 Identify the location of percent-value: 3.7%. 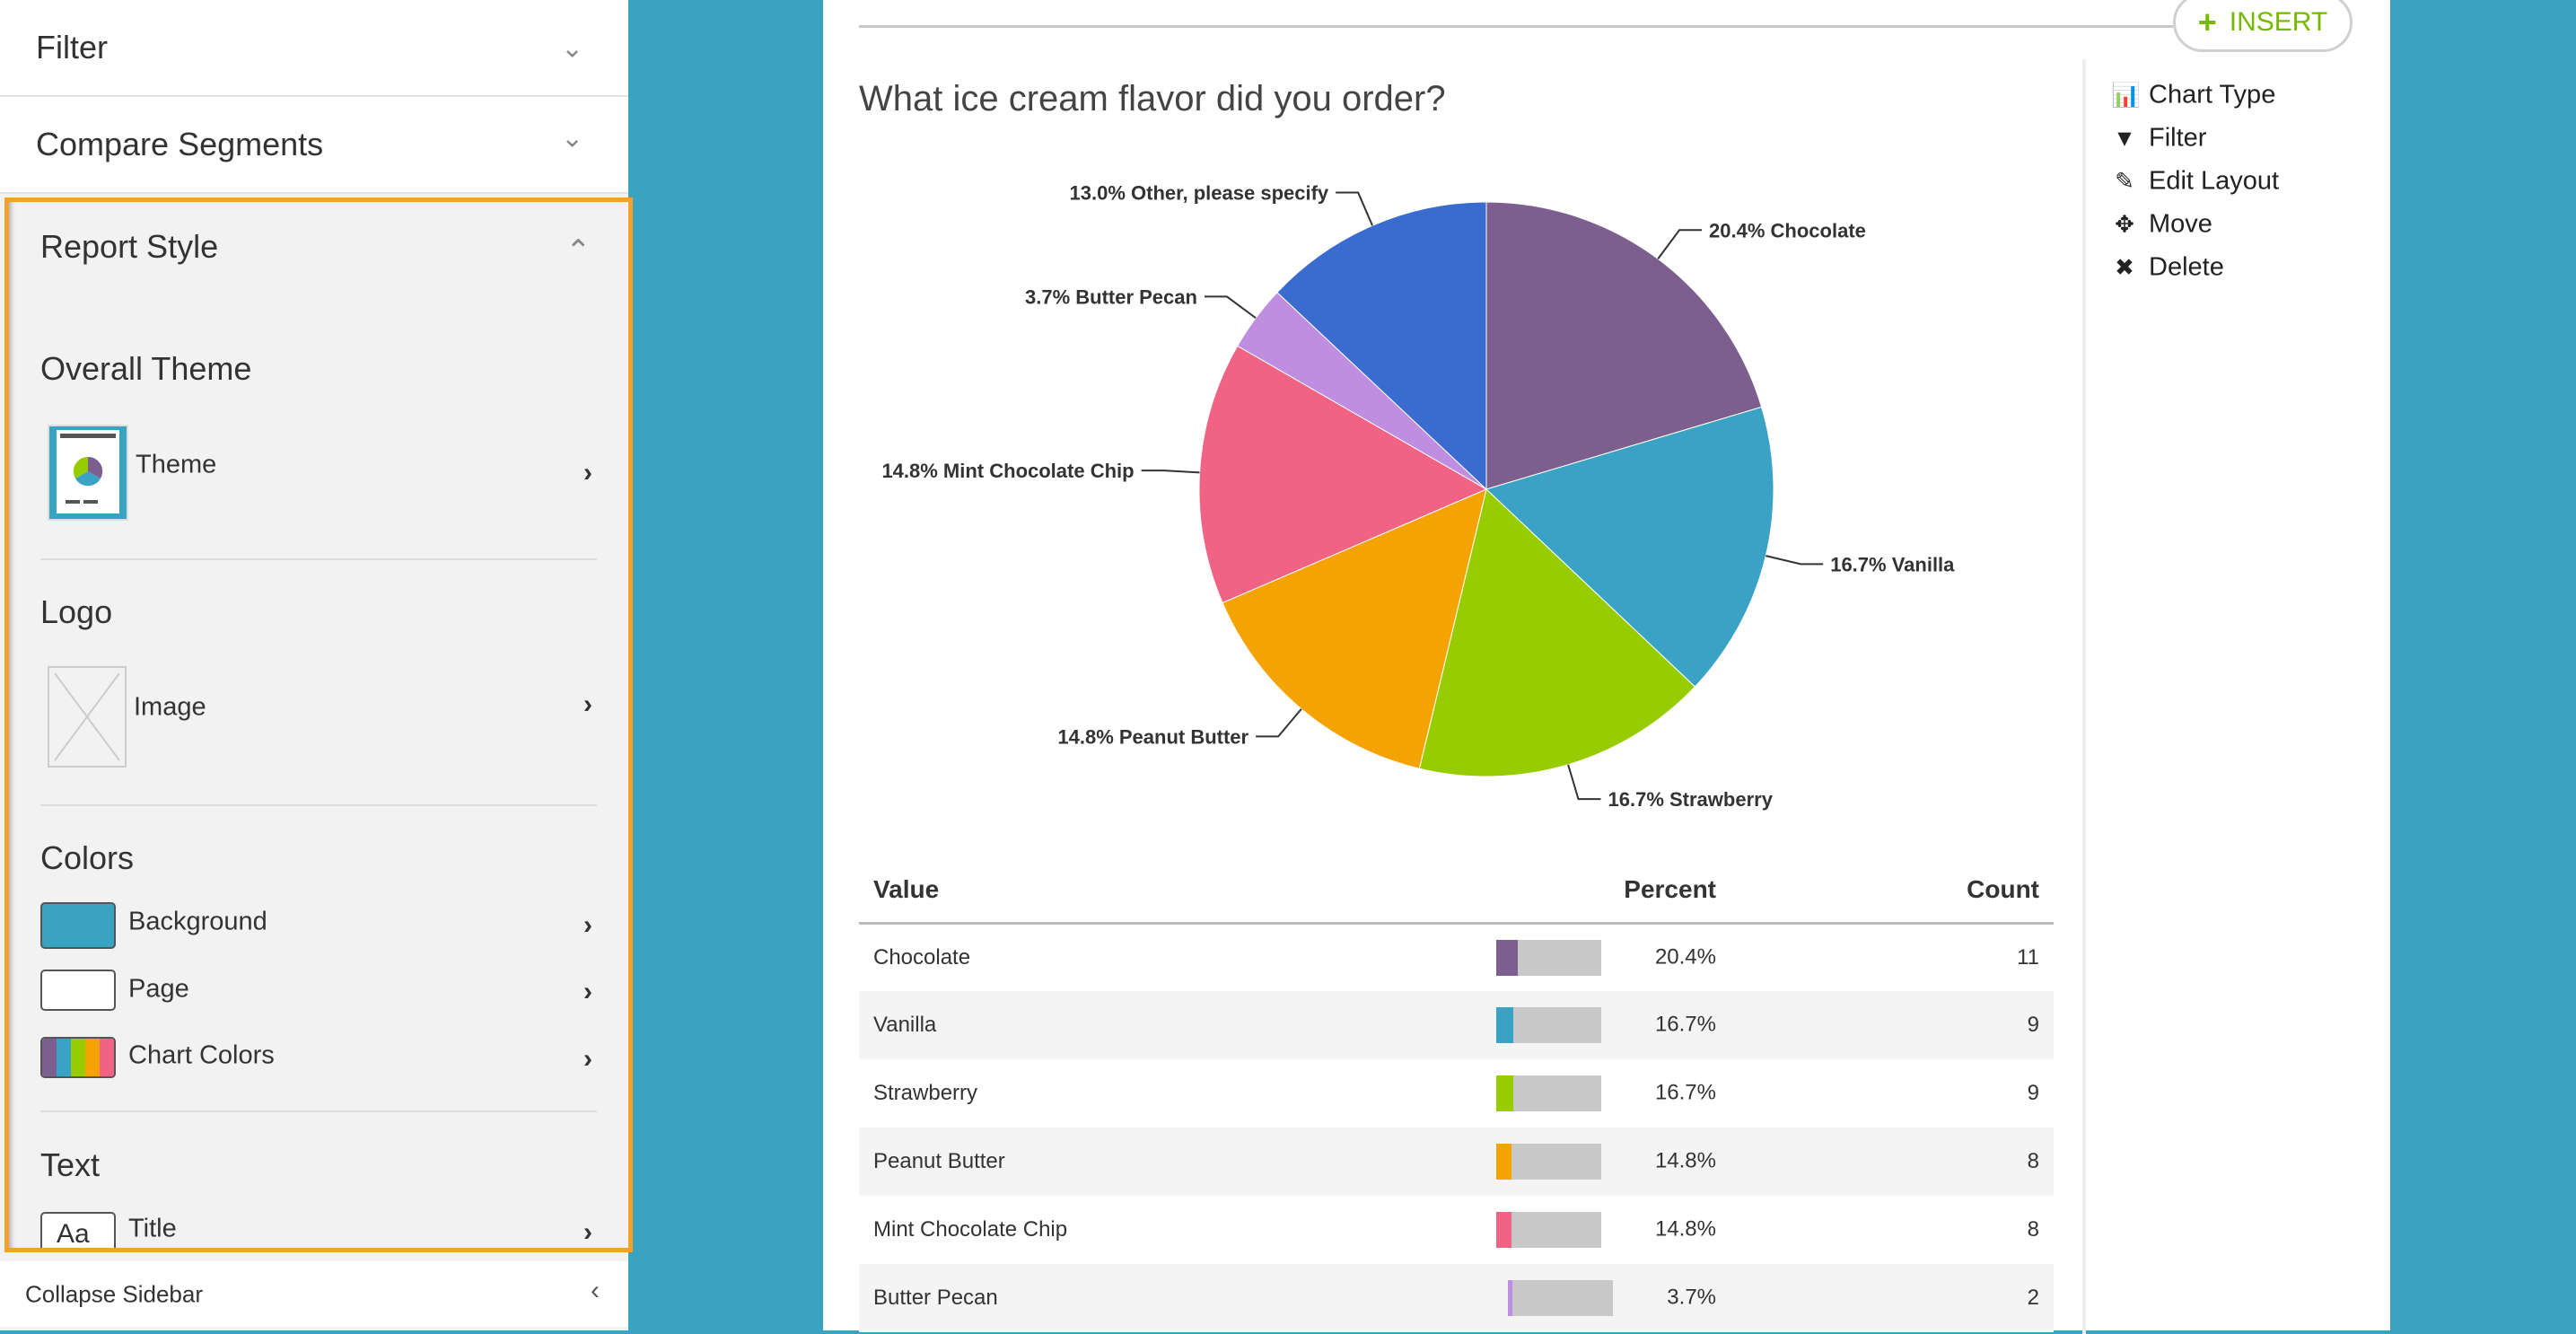
(1691, 1297).